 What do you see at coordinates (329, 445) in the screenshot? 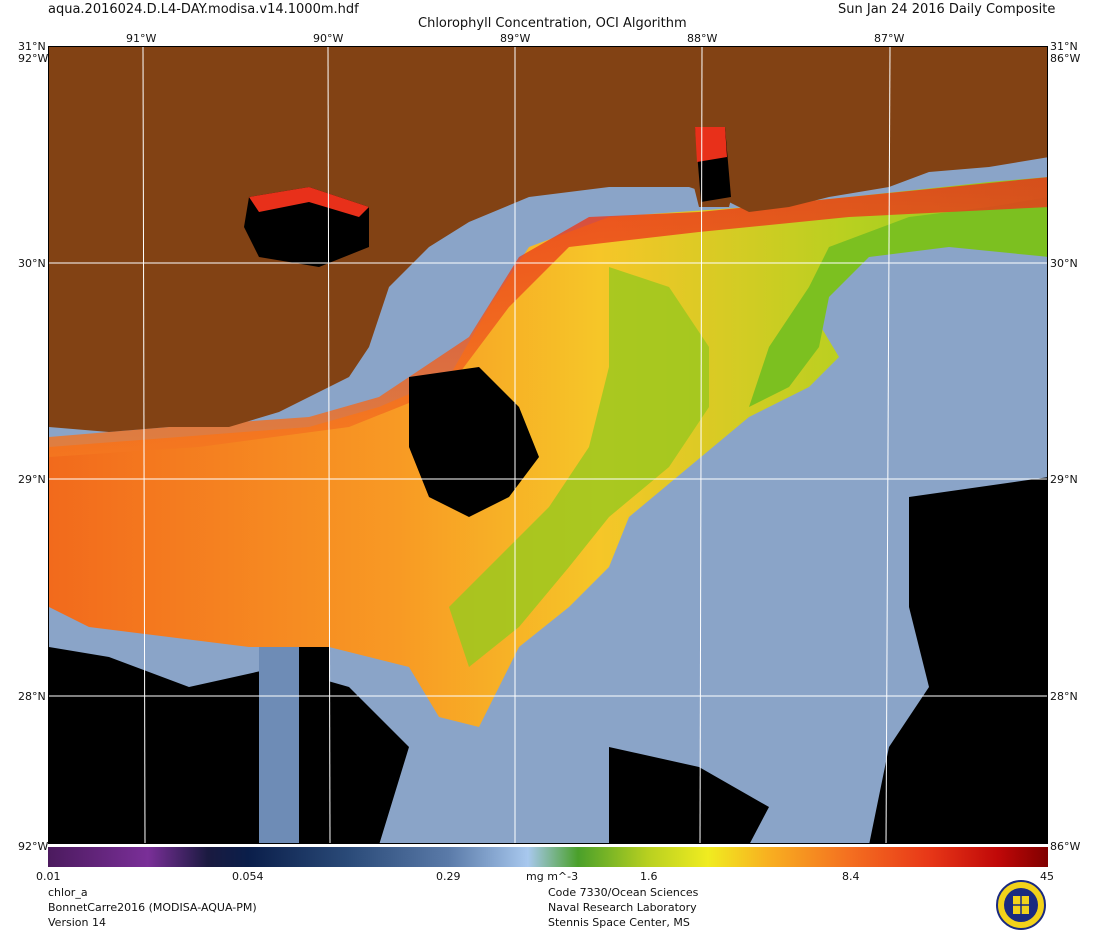
I see `meridian-90w` at bounding box center [329, 445].